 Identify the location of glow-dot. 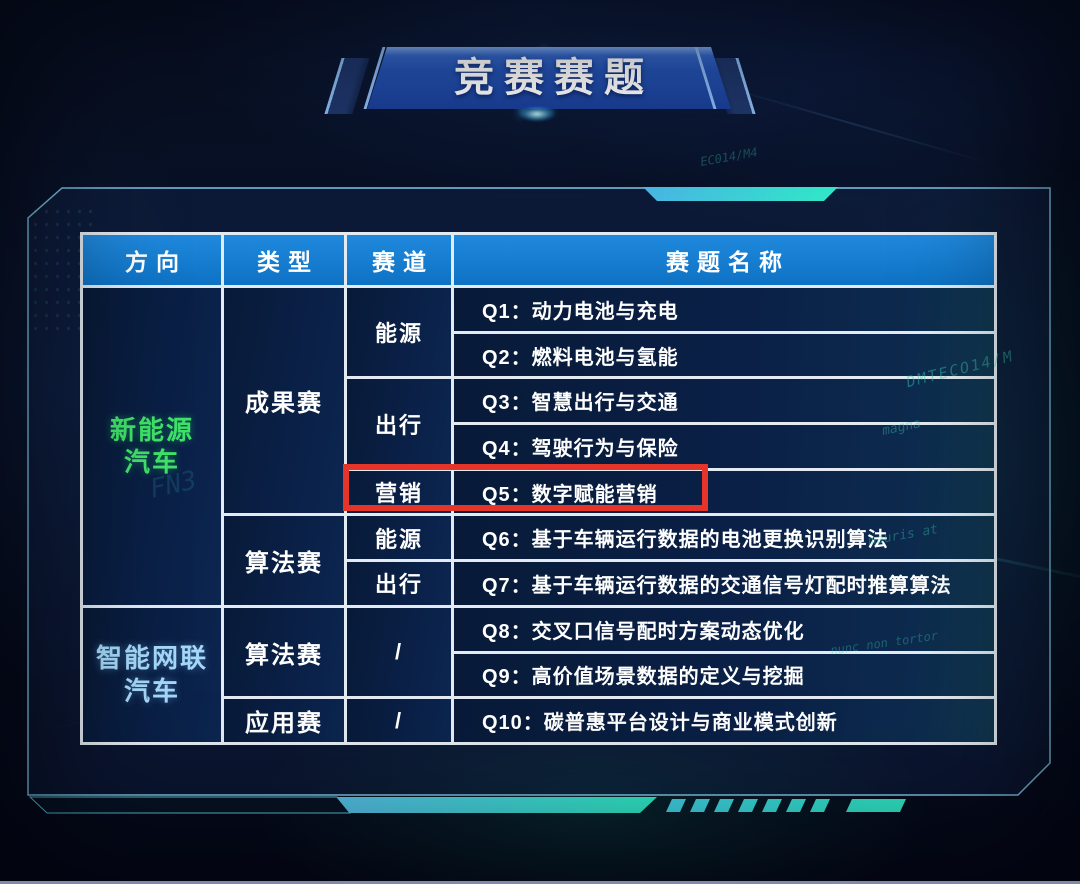
(537, 114).